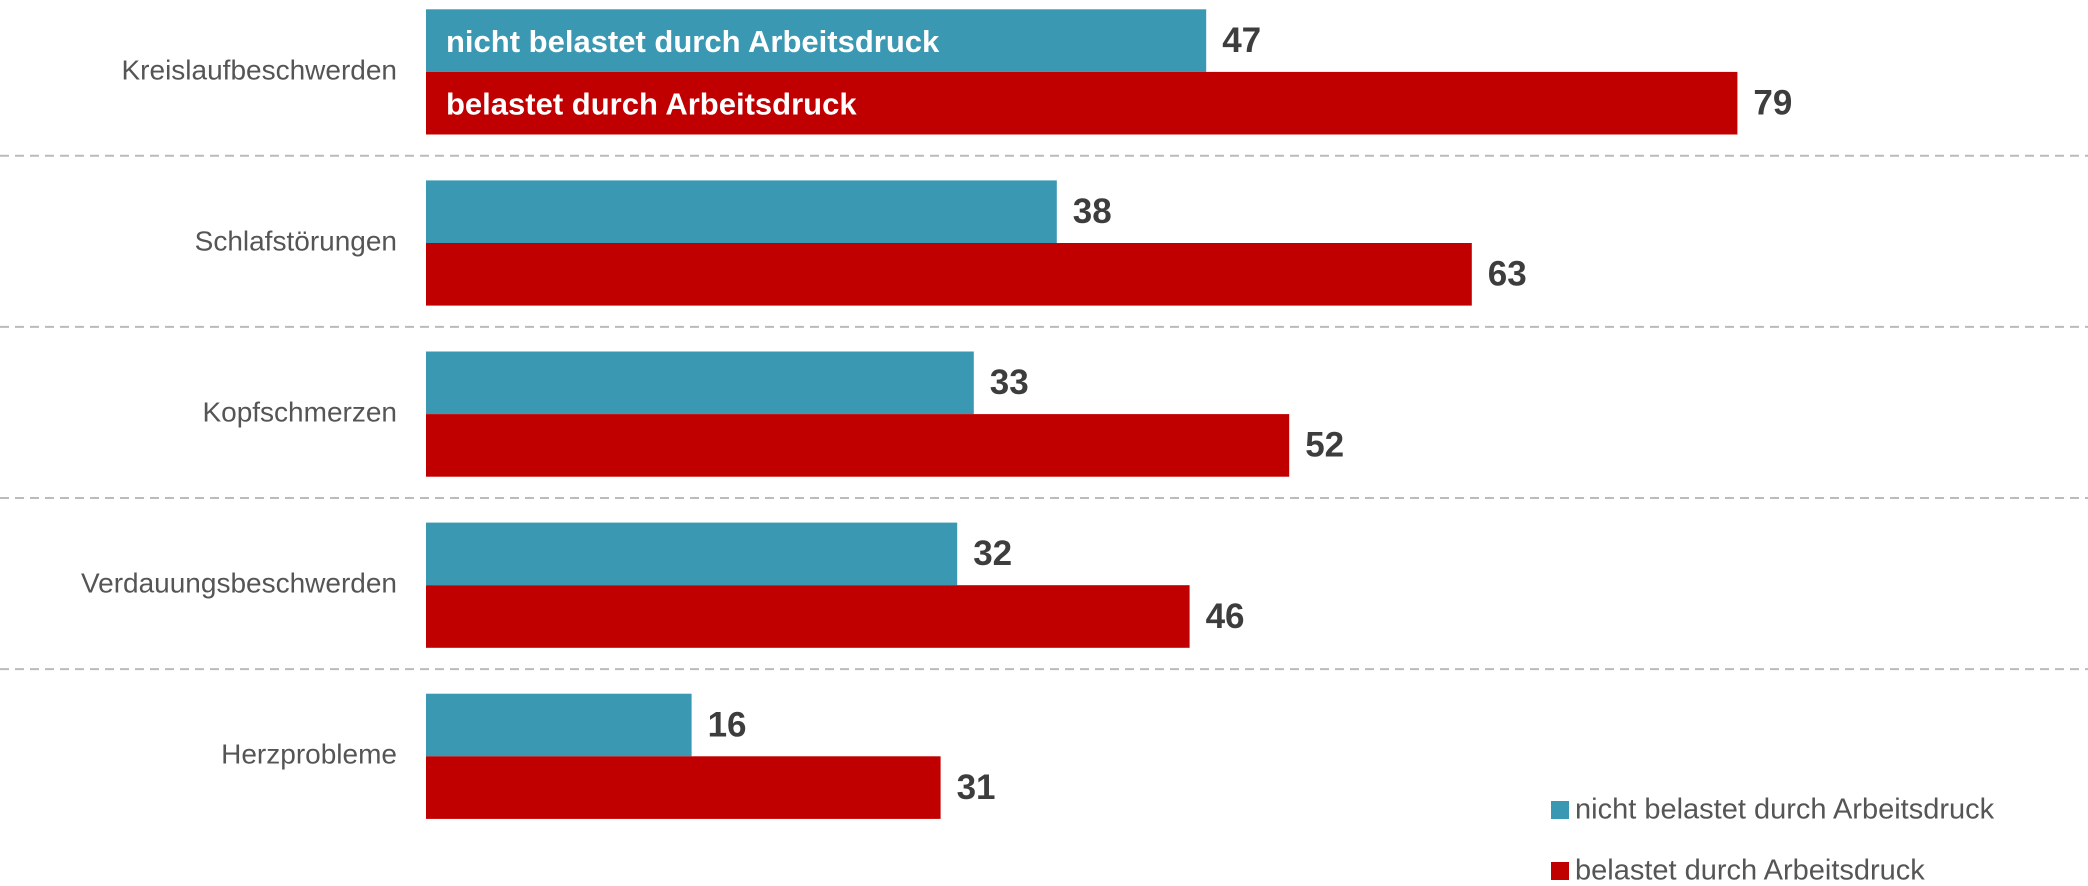 The image size is (2088, 886). Describe the element at coordinates (296, 240) in the screenshot. I see `category-label: Schlafstörungen` at that location.